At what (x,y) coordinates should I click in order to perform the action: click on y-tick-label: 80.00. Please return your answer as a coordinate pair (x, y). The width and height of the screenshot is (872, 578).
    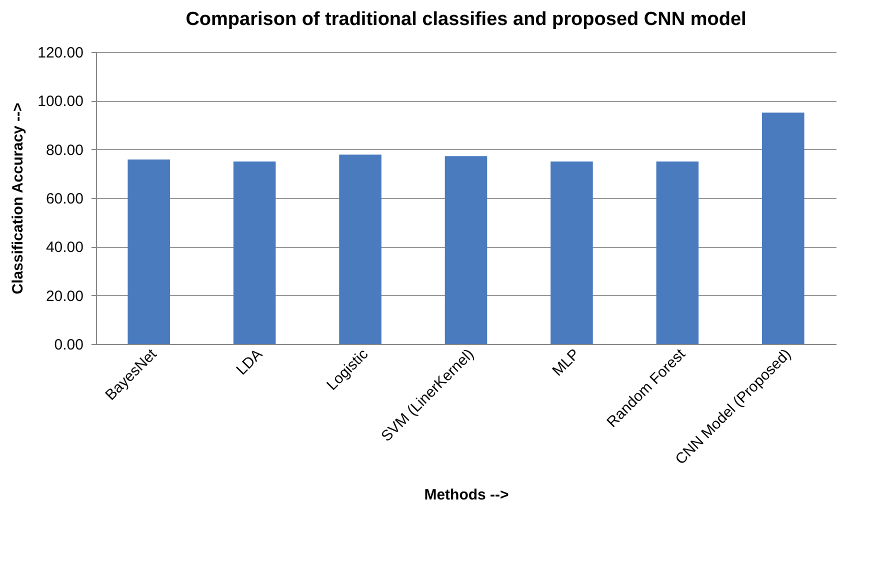
    Looking at the image, I should click on (65, 150).